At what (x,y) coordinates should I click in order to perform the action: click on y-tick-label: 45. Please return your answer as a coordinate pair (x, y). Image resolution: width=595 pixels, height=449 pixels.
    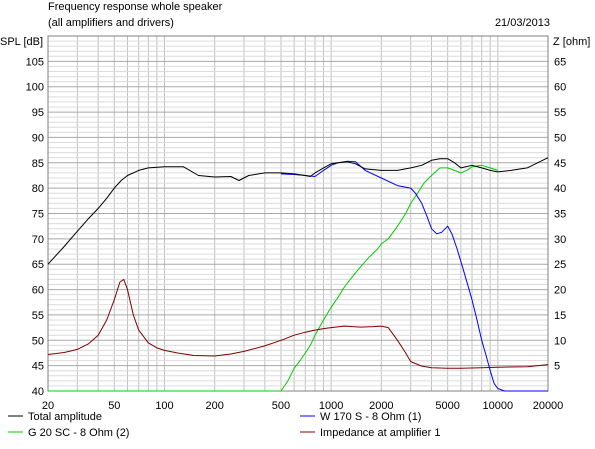
    Looking at the image, I should click on (38, 367).